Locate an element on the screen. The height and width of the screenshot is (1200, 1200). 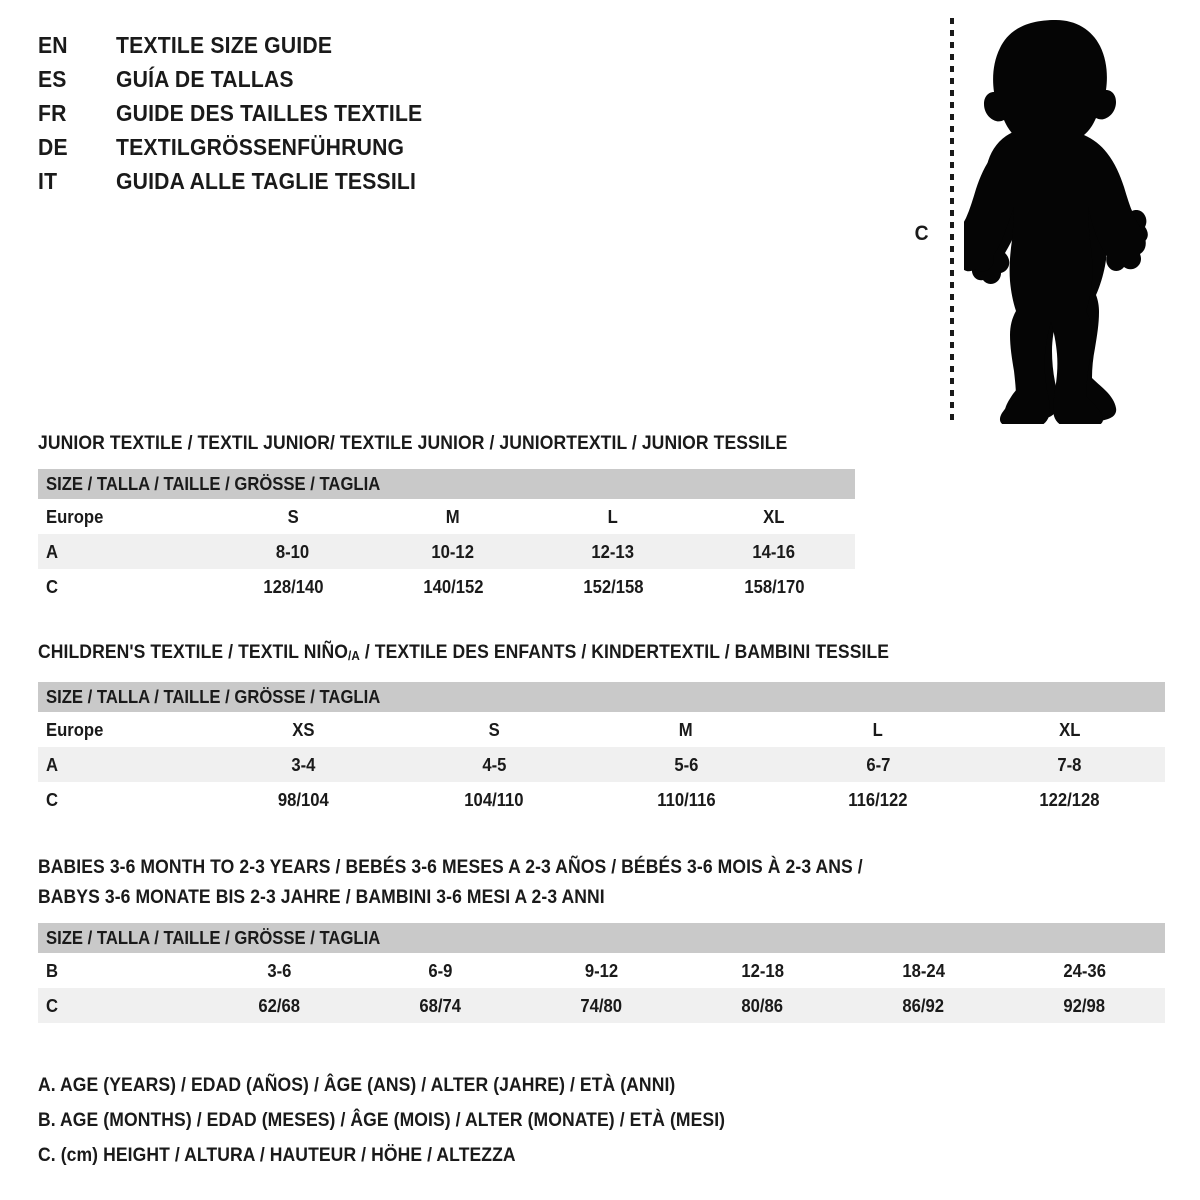
table-row: C 62/68 68/74 74/80 80/86 86/92 92/98 is located at coordinates (602, 1005).